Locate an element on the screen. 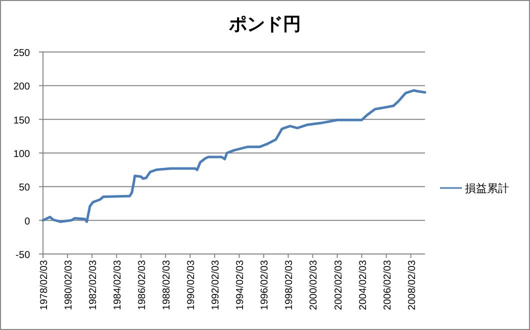 Image resolution: width=530 pixels, height=330 pixels. x-tick-label: 1978/02/03 is located at coordinates (44, 285).